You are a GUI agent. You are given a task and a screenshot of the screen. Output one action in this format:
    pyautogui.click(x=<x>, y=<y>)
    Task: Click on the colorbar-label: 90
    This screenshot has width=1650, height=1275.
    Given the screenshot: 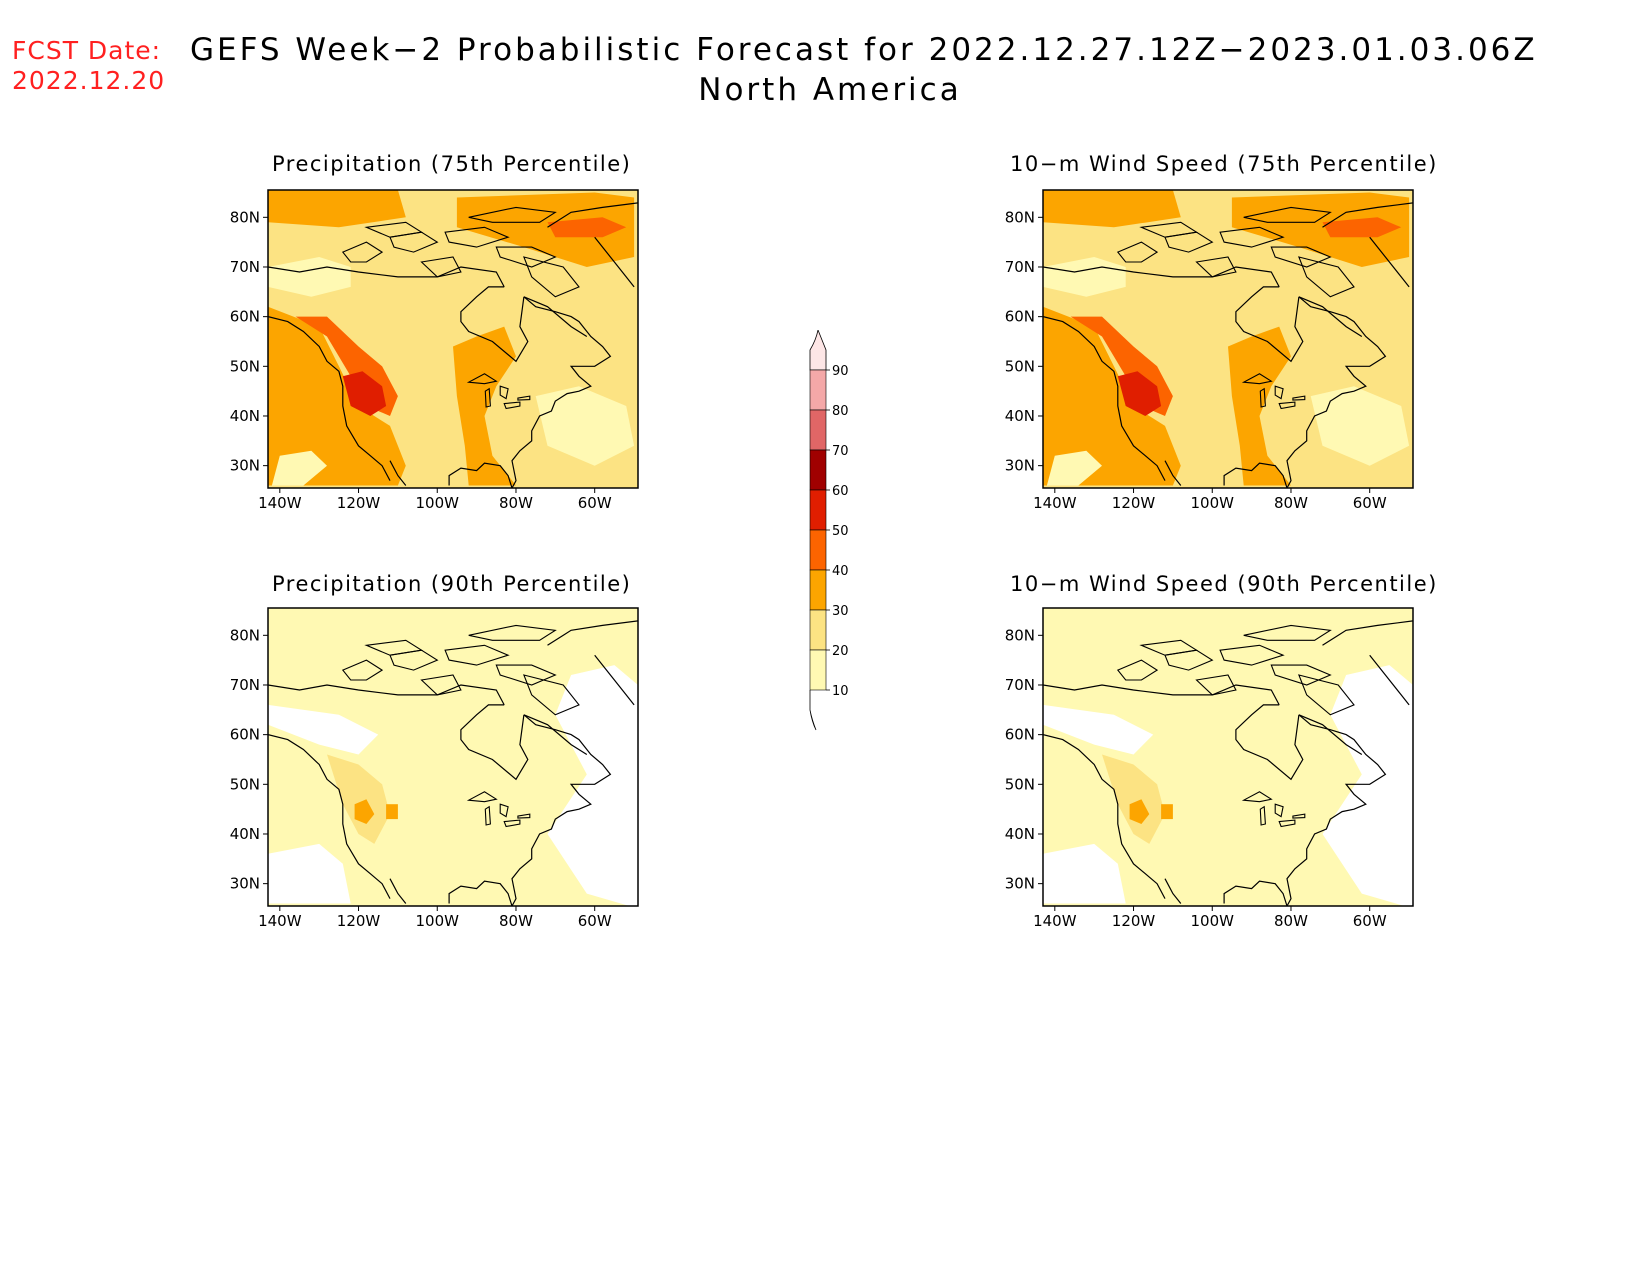 What is the action you would take?
    pyautogui.click(x=840, y=371)
    